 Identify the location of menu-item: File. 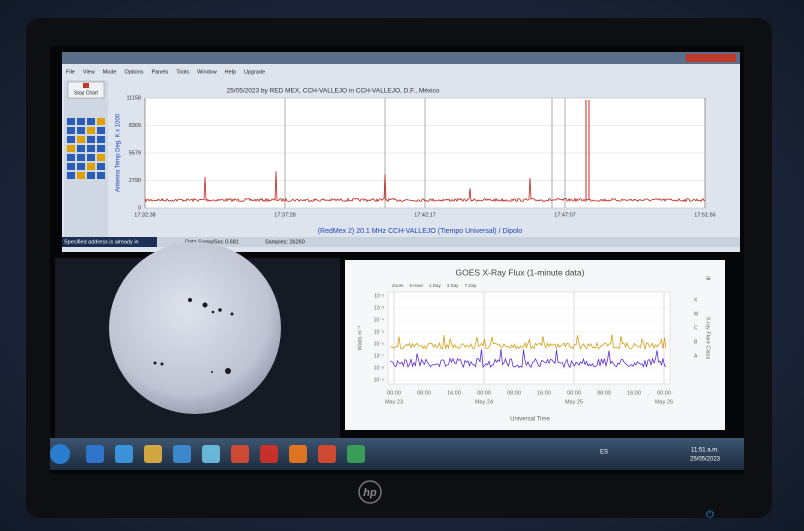
(70, 72).